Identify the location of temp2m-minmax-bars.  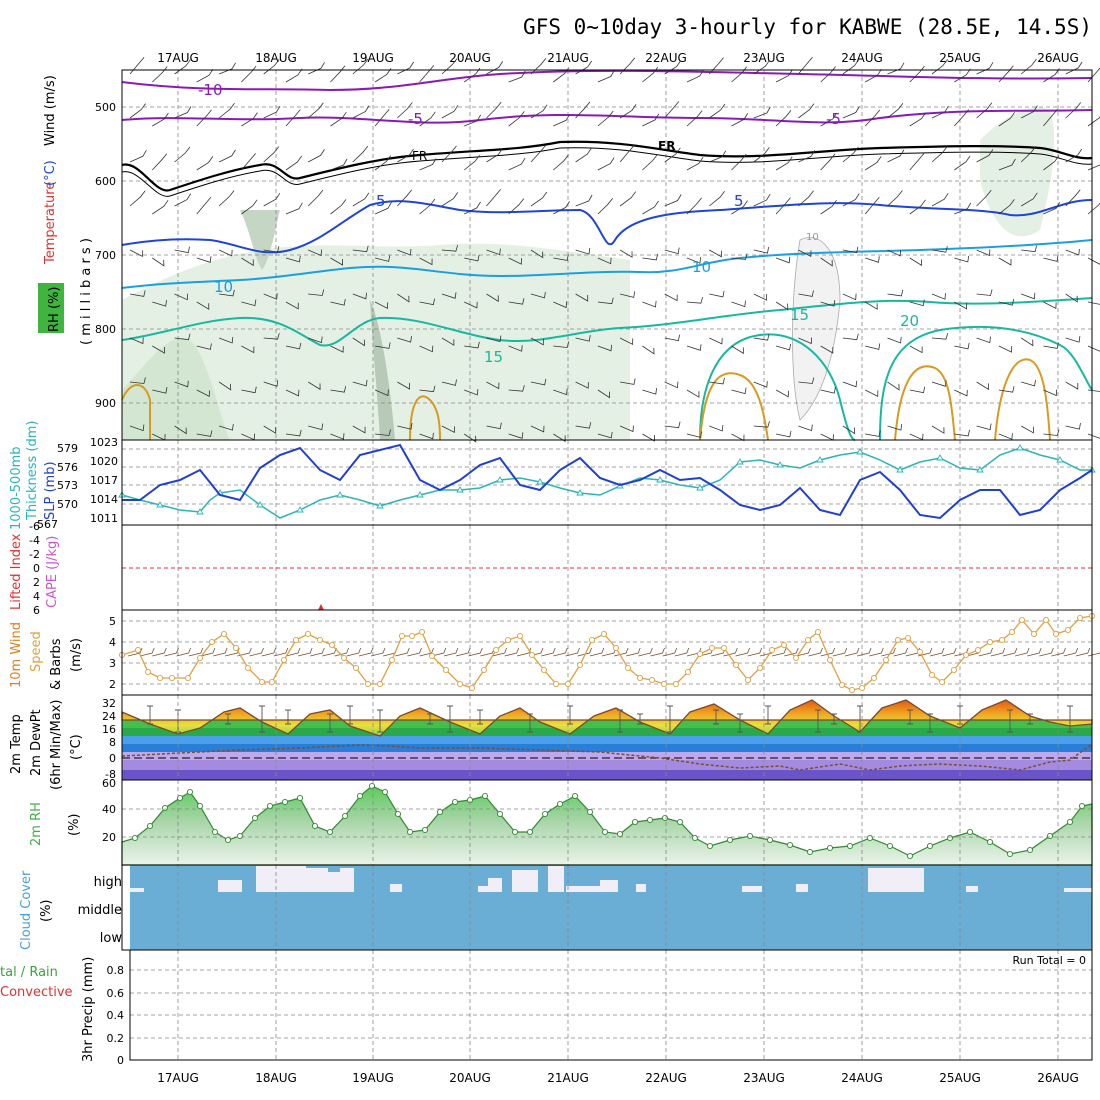
(610, 719).